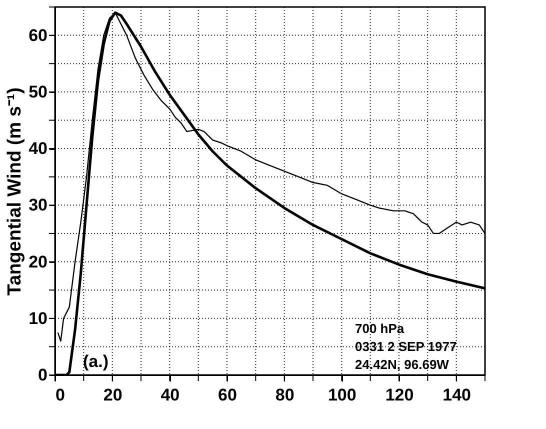  I want to click on annotation: 700 hPa, so click(380, 328).